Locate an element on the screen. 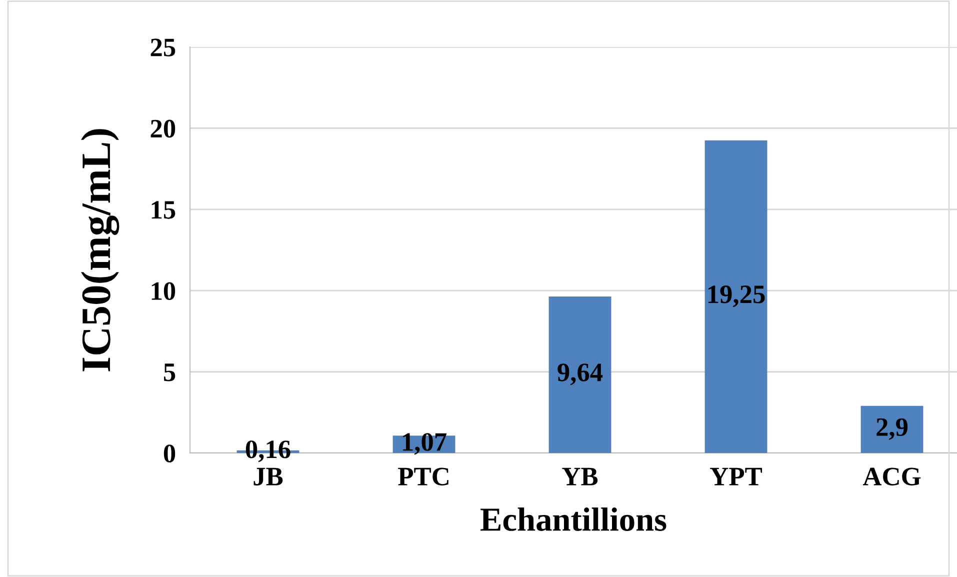 The height and width of the screenshot is (577, 957). y-tick-label: 10 is located at coordinates (164, 291).